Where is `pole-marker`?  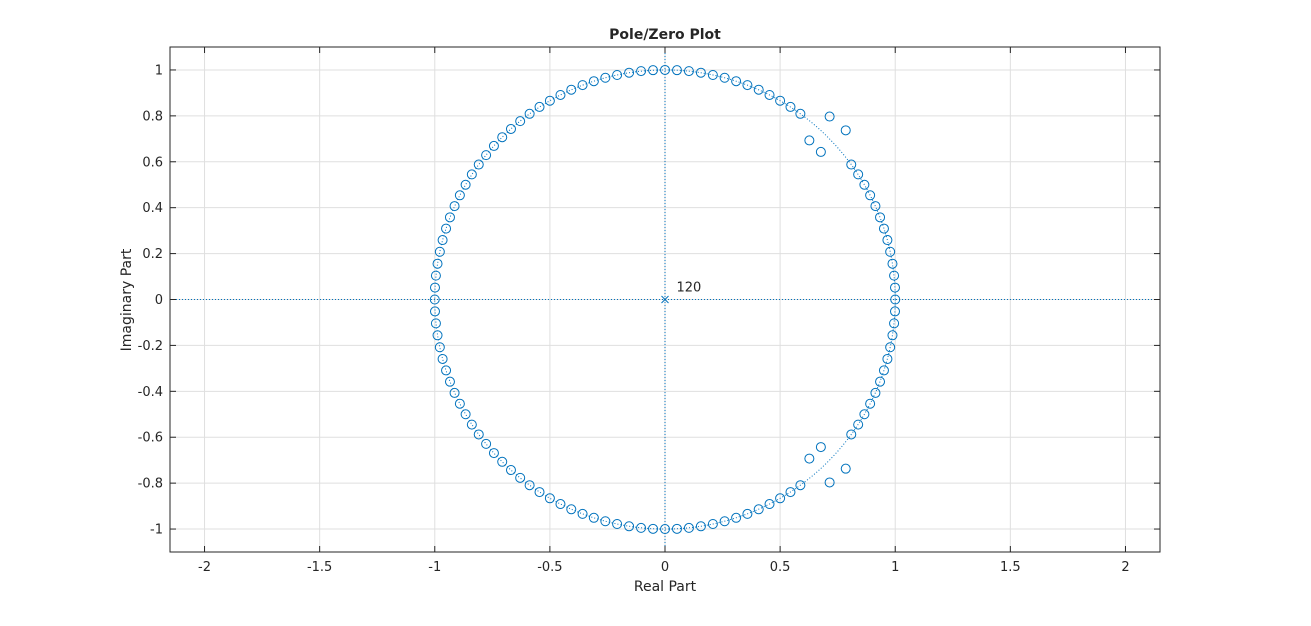
pole-marker is located at coordinates (665, 299).